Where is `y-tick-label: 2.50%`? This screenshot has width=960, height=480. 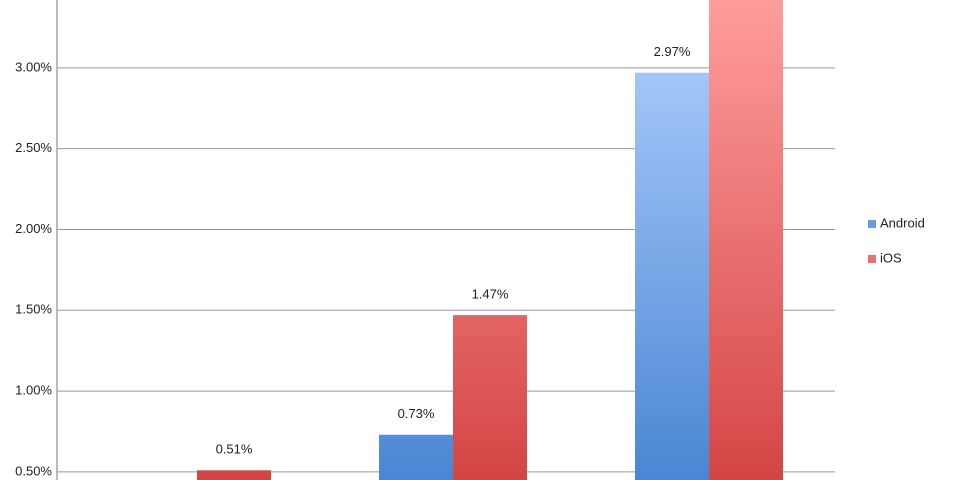
y-tick-label: 2.50% is located at coordinates (33, 147).